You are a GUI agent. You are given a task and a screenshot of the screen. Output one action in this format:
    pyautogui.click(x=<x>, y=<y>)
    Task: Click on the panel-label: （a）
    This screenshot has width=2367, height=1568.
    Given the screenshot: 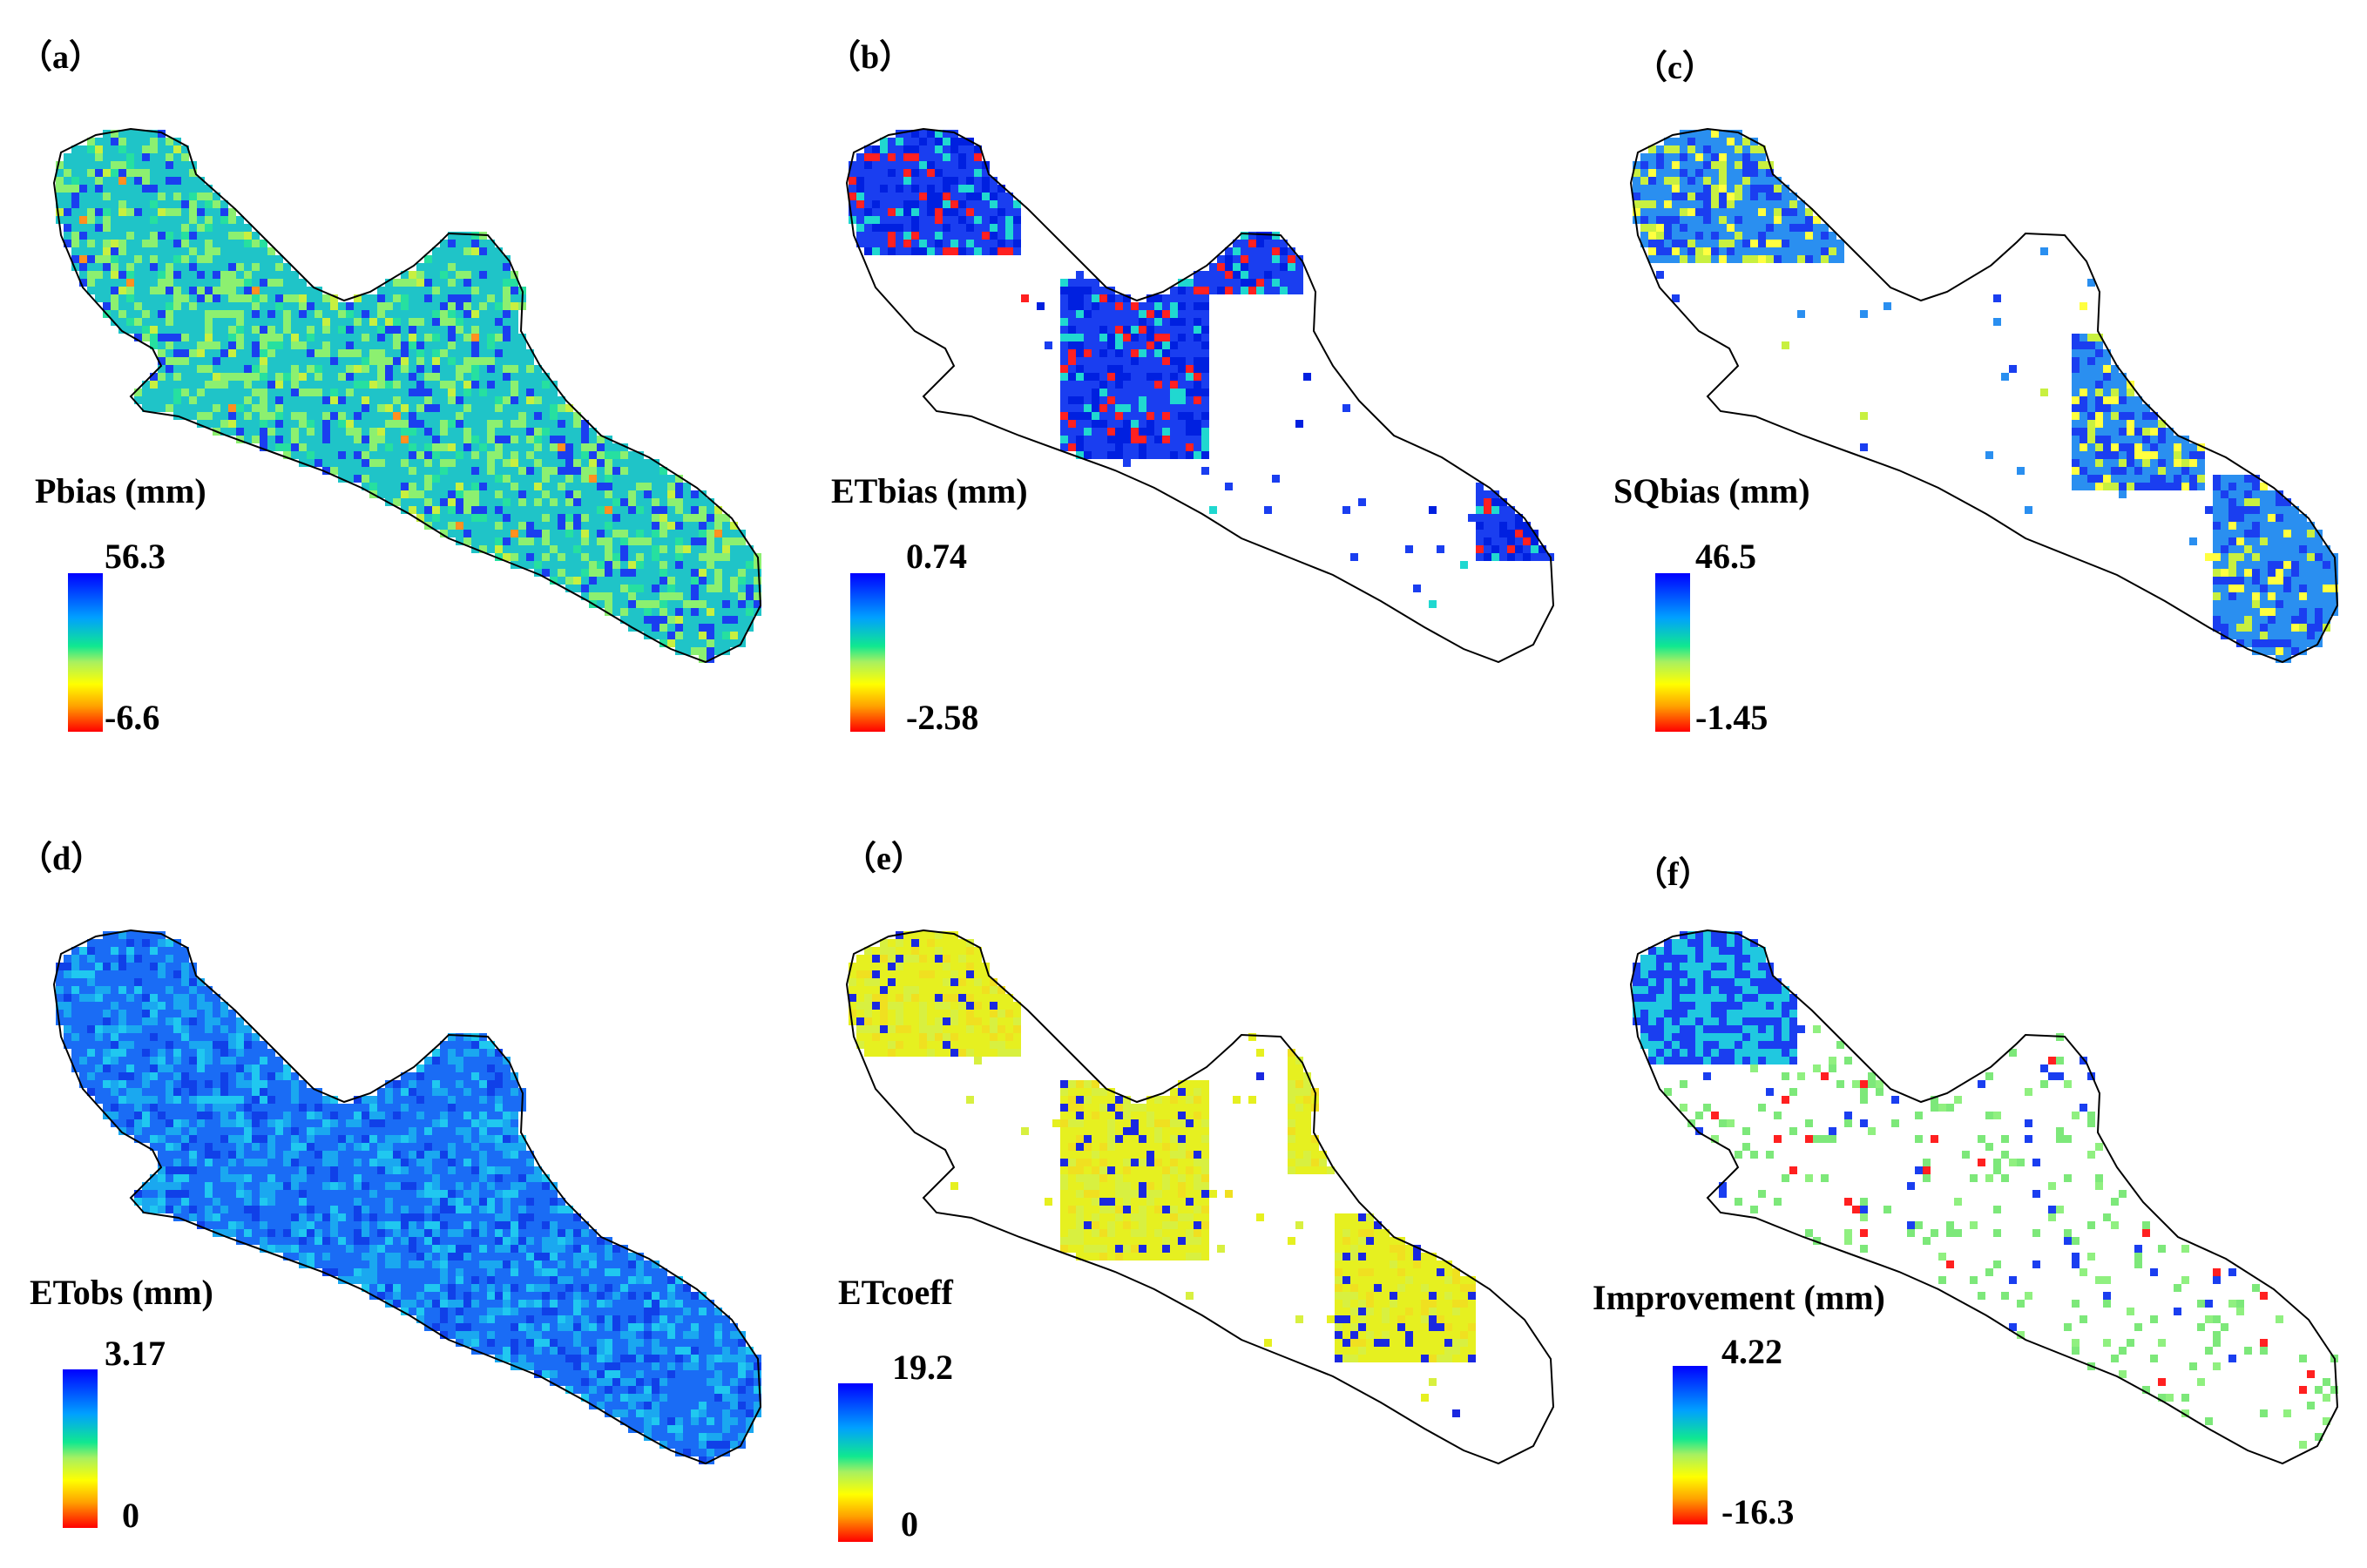 What is the action you would take?
    pyautogui.click(x=61, y=58)
    